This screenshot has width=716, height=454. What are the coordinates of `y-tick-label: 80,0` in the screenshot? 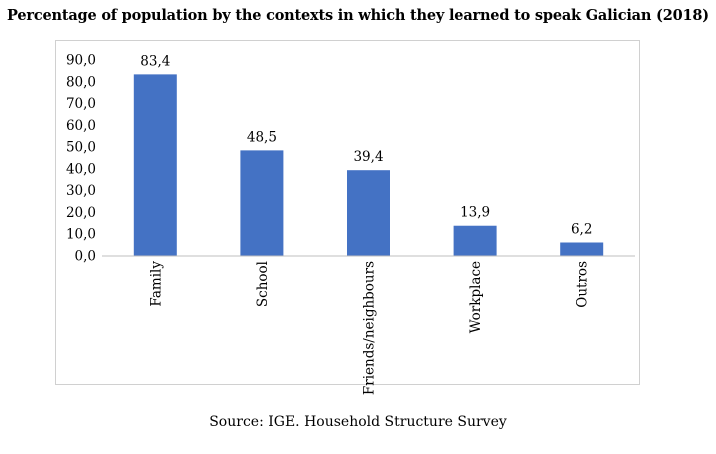 It's located at (81, 82).